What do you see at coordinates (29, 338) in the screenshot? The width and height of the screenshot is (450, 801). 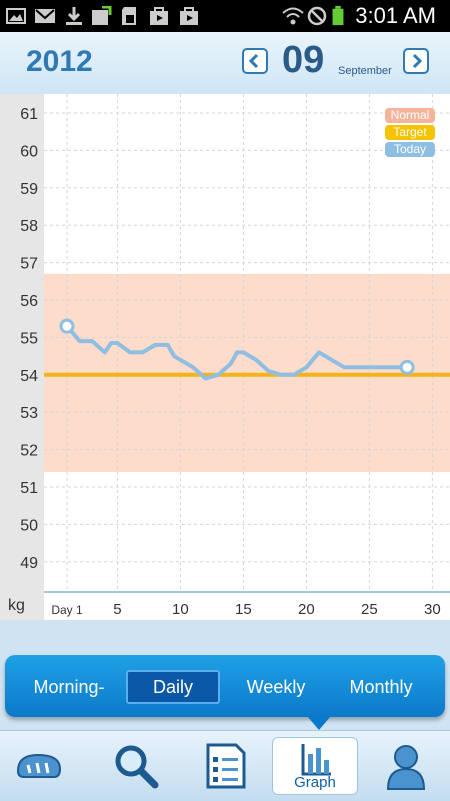 I see `y-tick-label: 55` at bounding box center [29, 338].